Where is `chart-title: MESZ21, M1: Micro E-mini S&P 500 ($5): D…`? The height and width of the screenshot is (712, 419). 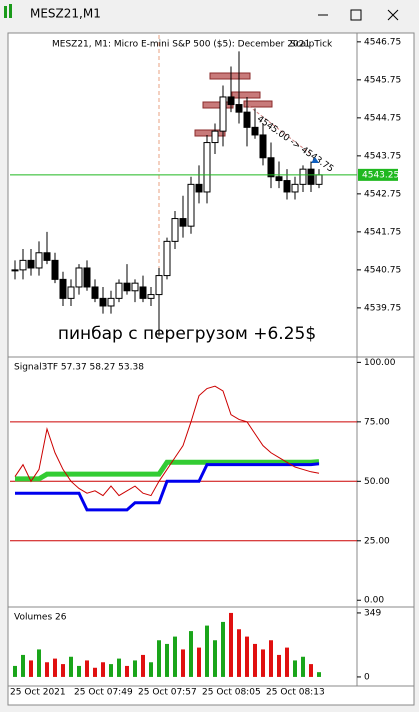 chart-title: MESZ21, M1: Micro E-mini S&P 500 ($5): D… is located at coordinates (181, 45).